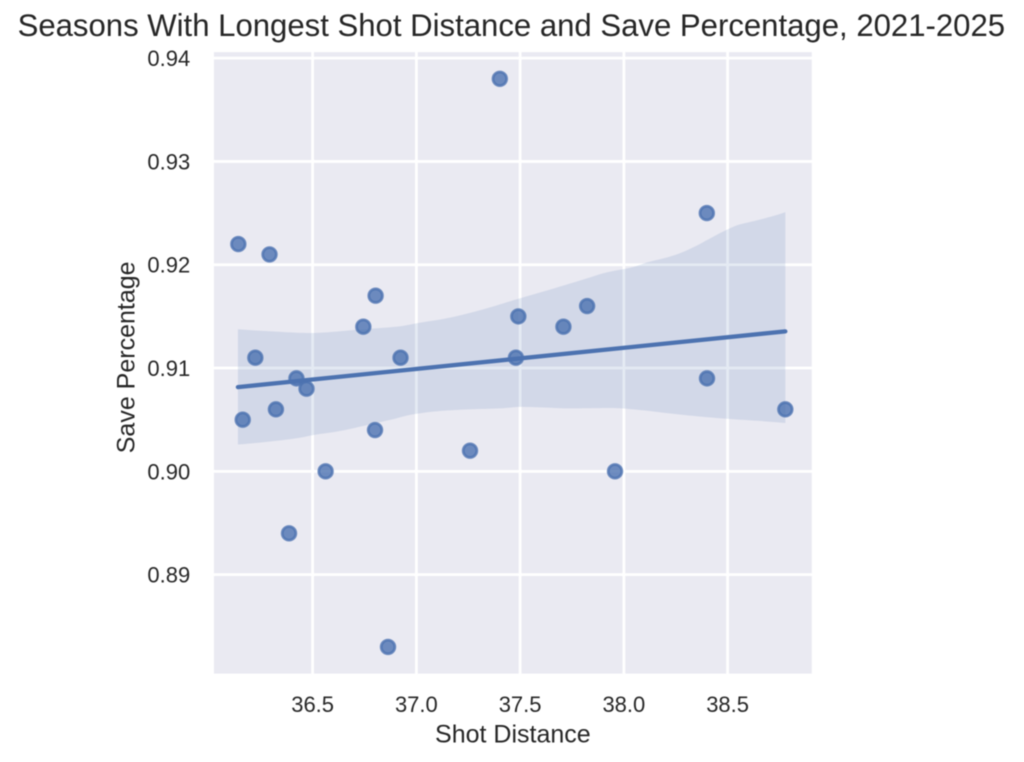 This screenshot has height=762, width=1024. What do you see at coordinates (168, 575) in the screenshot?
I see `svg-text: 0.89` at bounding box center [168, 575].